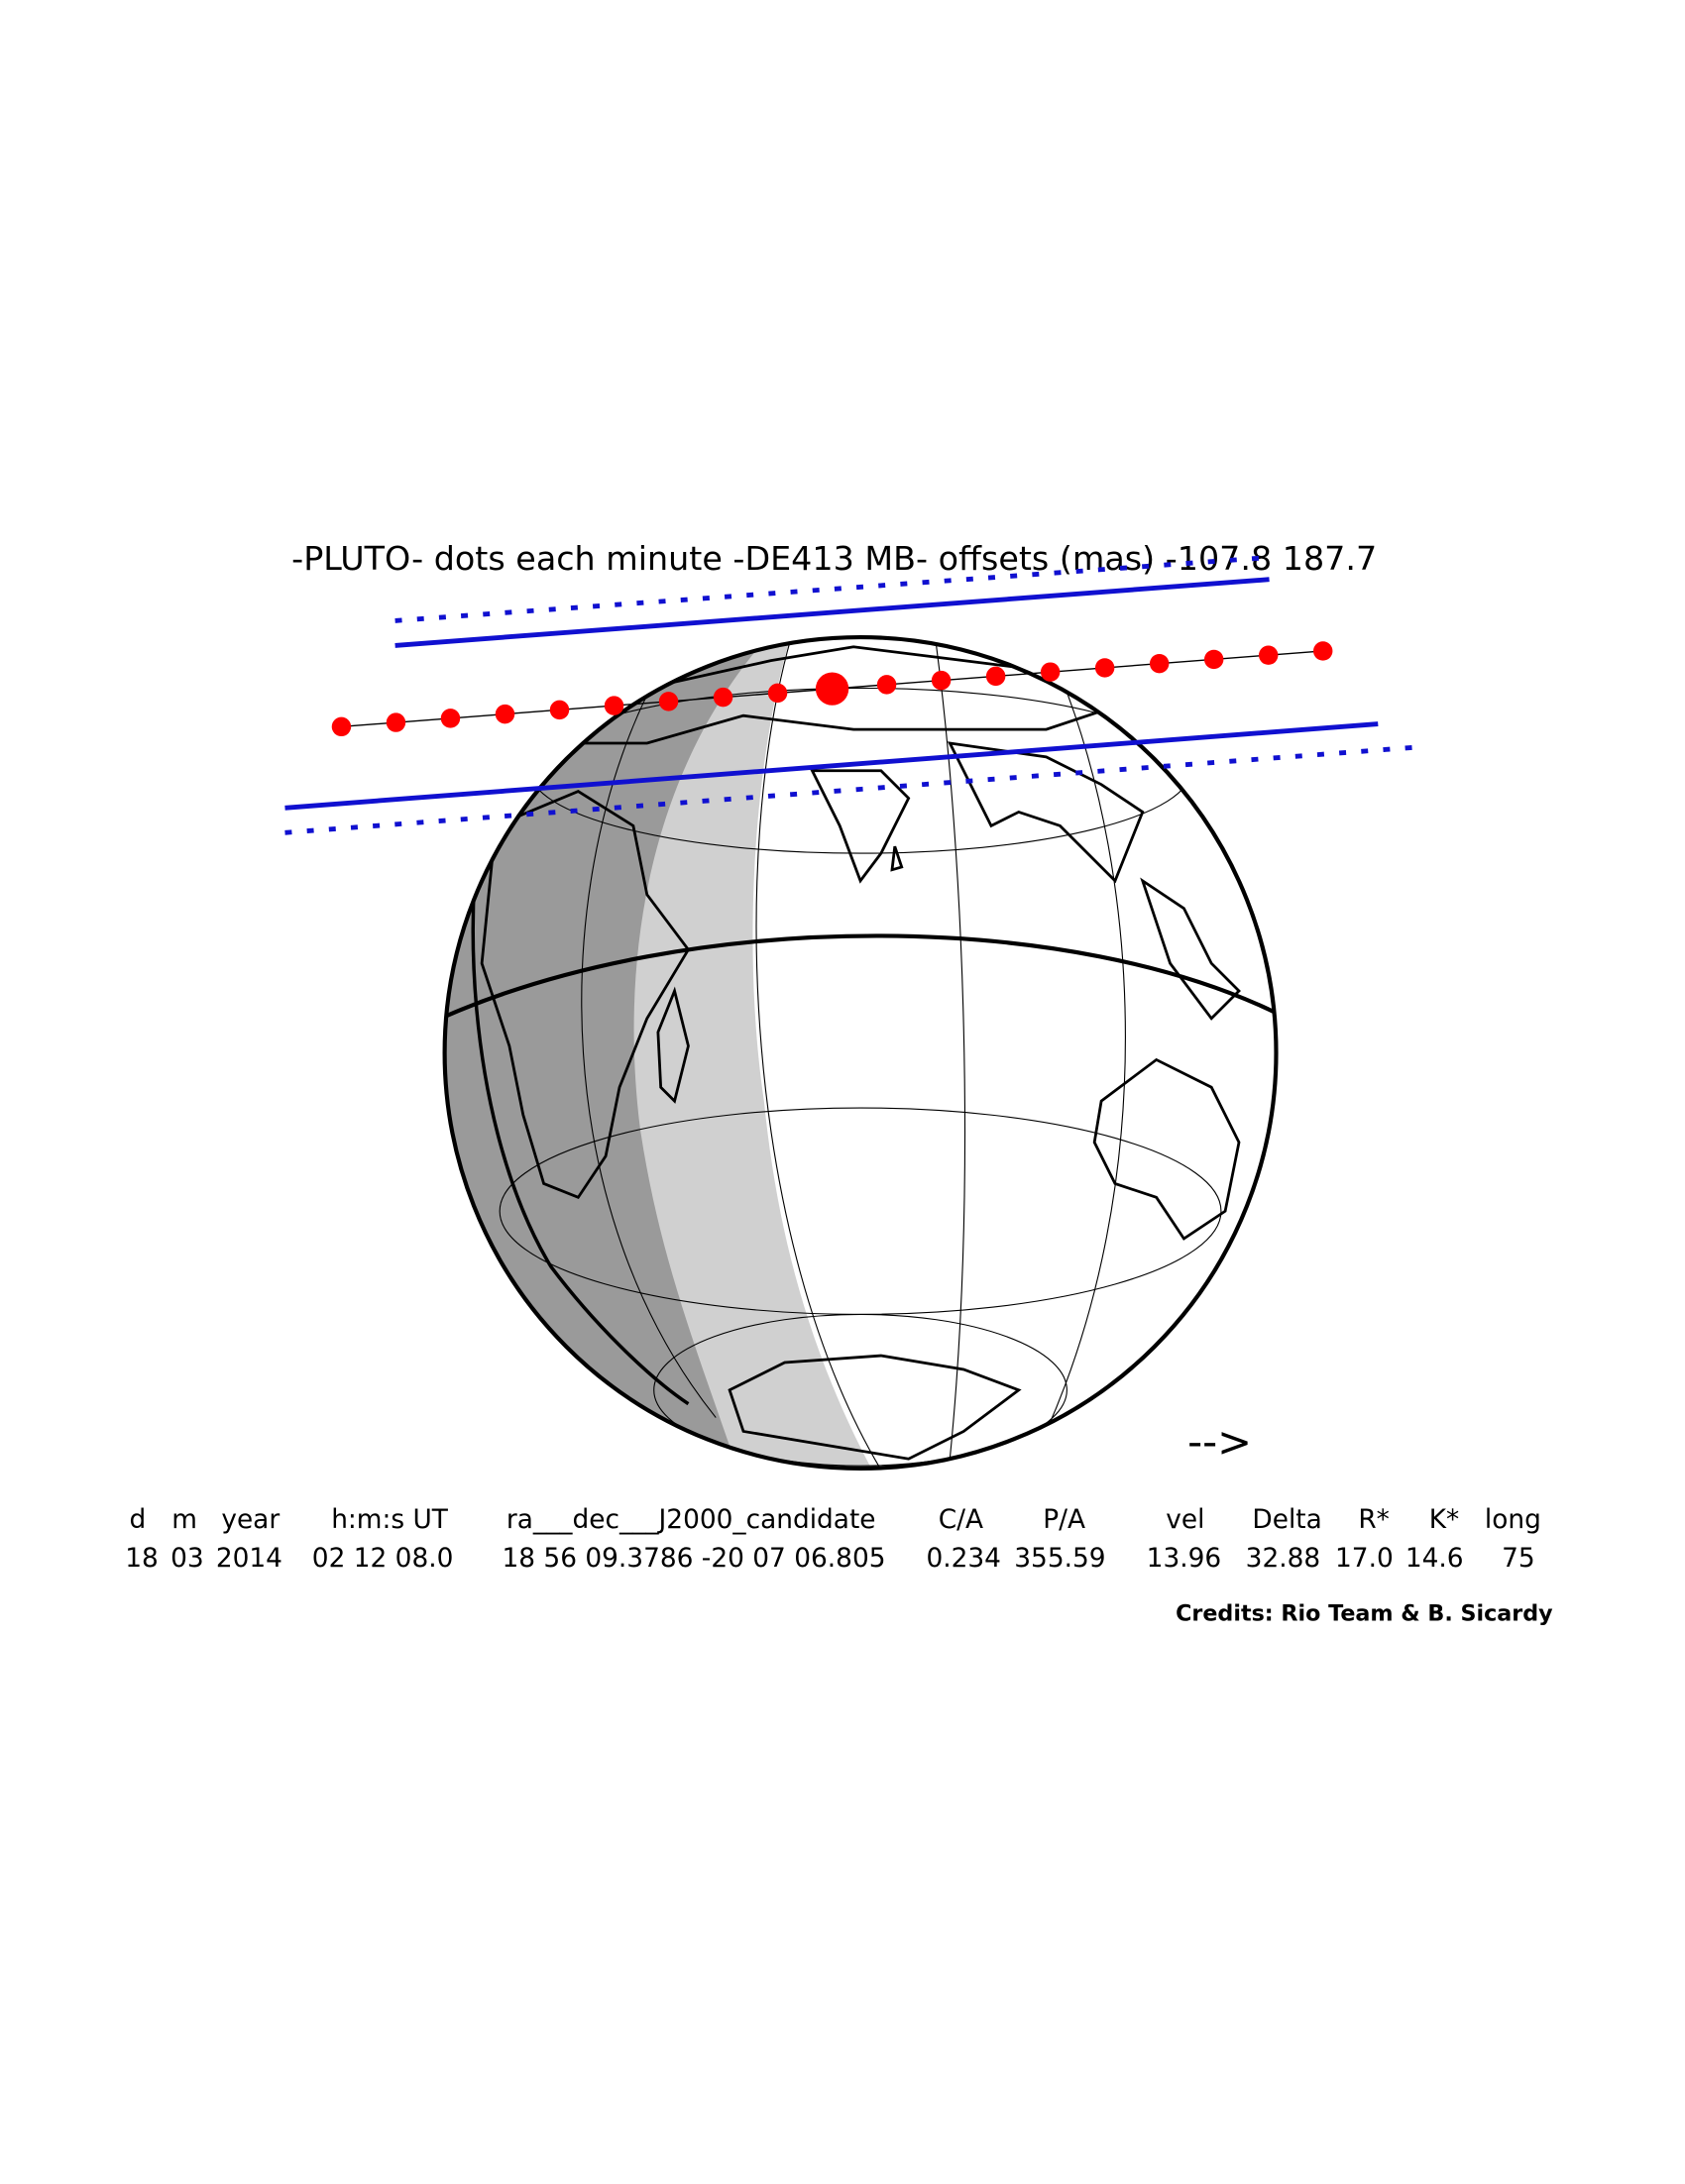  I want to click on credits: Credits: Rio Team & B. Sicardy, so click(1364, 1614).